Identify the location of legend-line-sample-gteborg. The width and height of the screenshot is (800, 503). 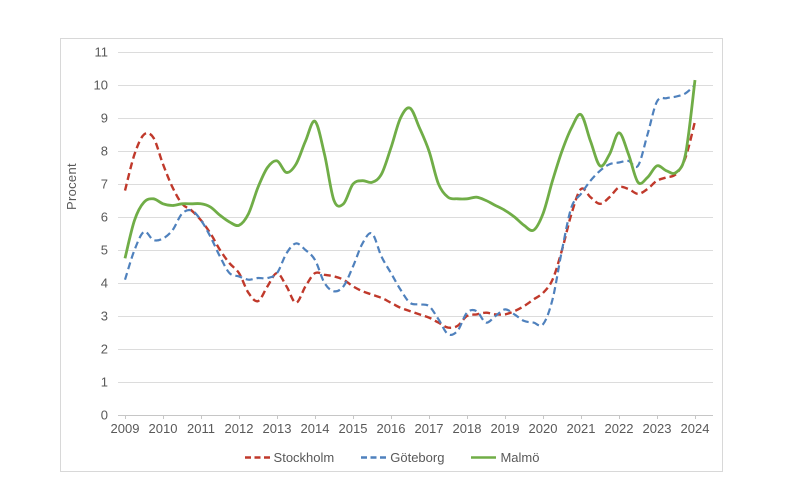
(374, 457).